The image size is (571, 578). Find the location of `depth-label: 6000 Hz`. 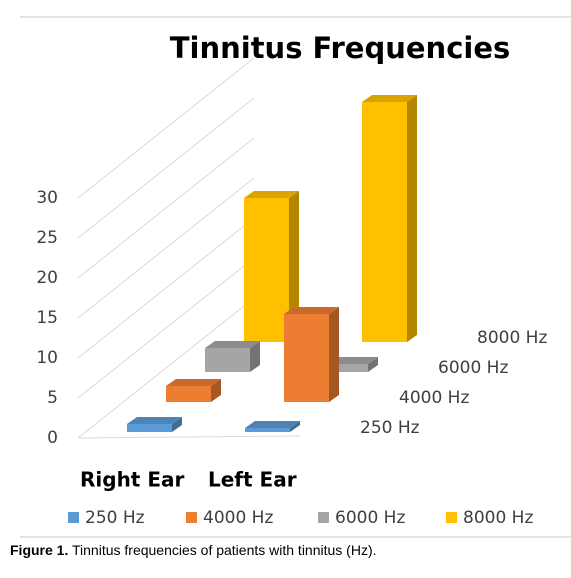

depth-label: 6000 Hz is located at coordinates (473, 368).